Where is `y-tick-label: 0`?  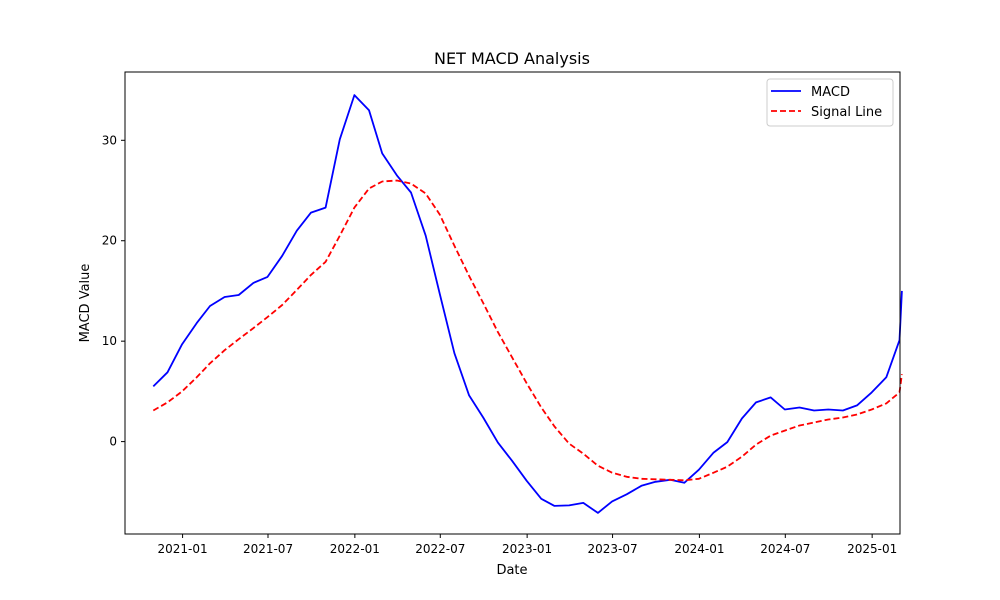
y-tick-label: 0 is located at coordinates (113, 442).